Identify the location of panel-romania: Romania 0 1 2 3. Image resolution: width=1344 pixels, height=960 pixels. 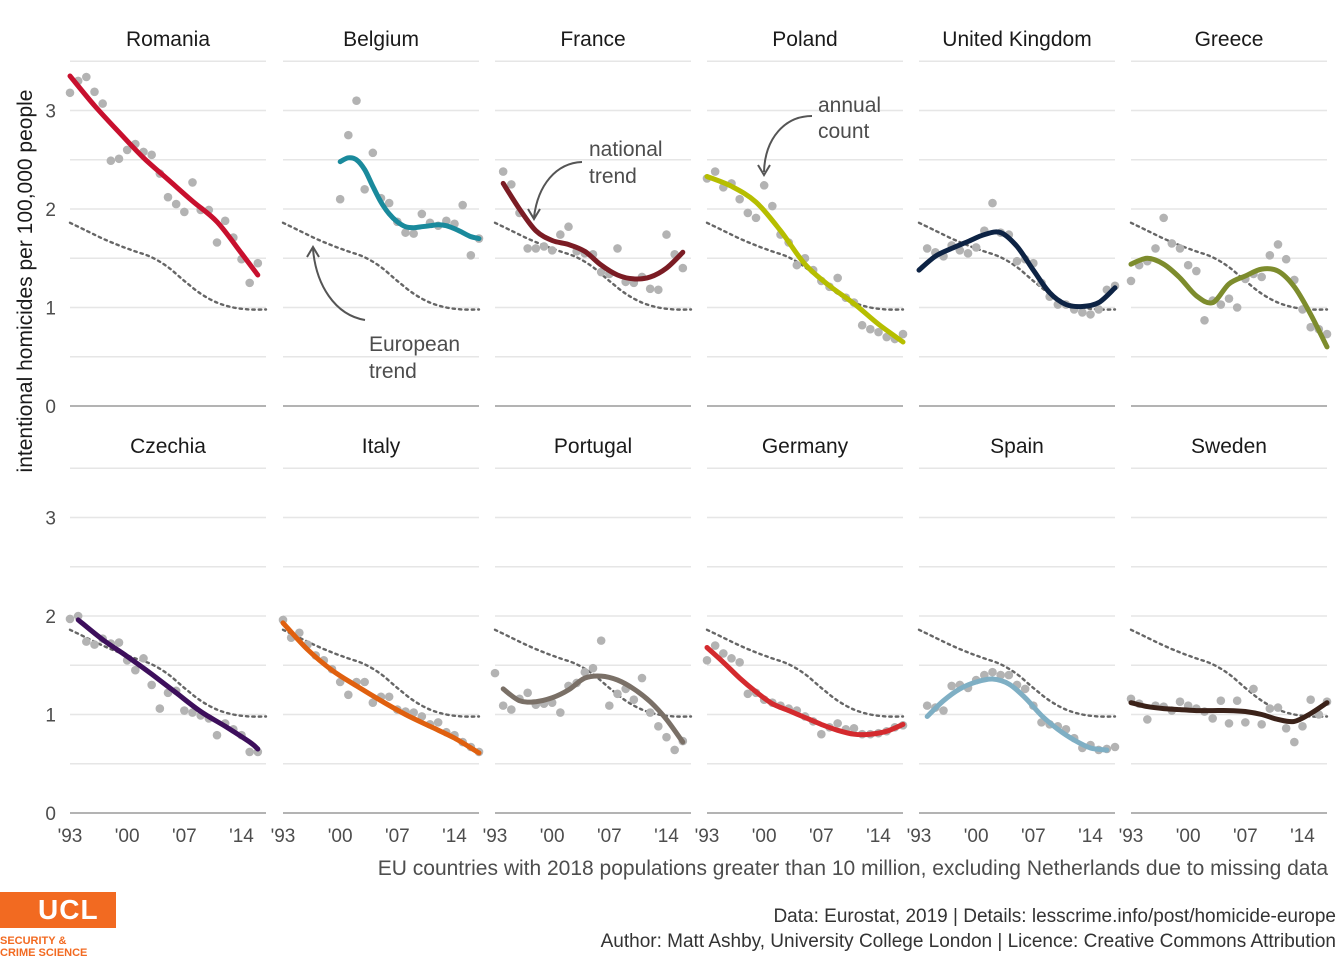
(156, 223).